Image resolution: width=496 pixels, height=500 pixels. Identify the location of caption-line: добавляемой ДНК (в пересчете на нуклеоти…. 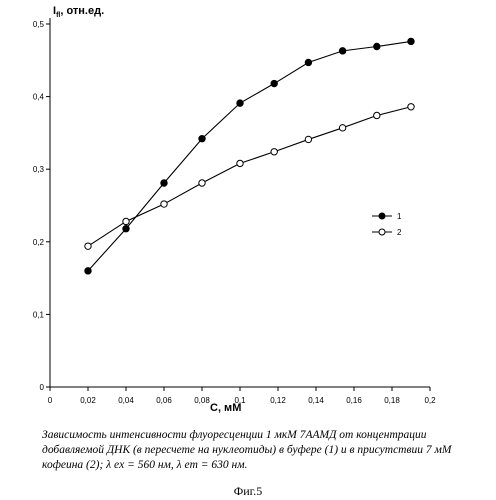
(266, 450).